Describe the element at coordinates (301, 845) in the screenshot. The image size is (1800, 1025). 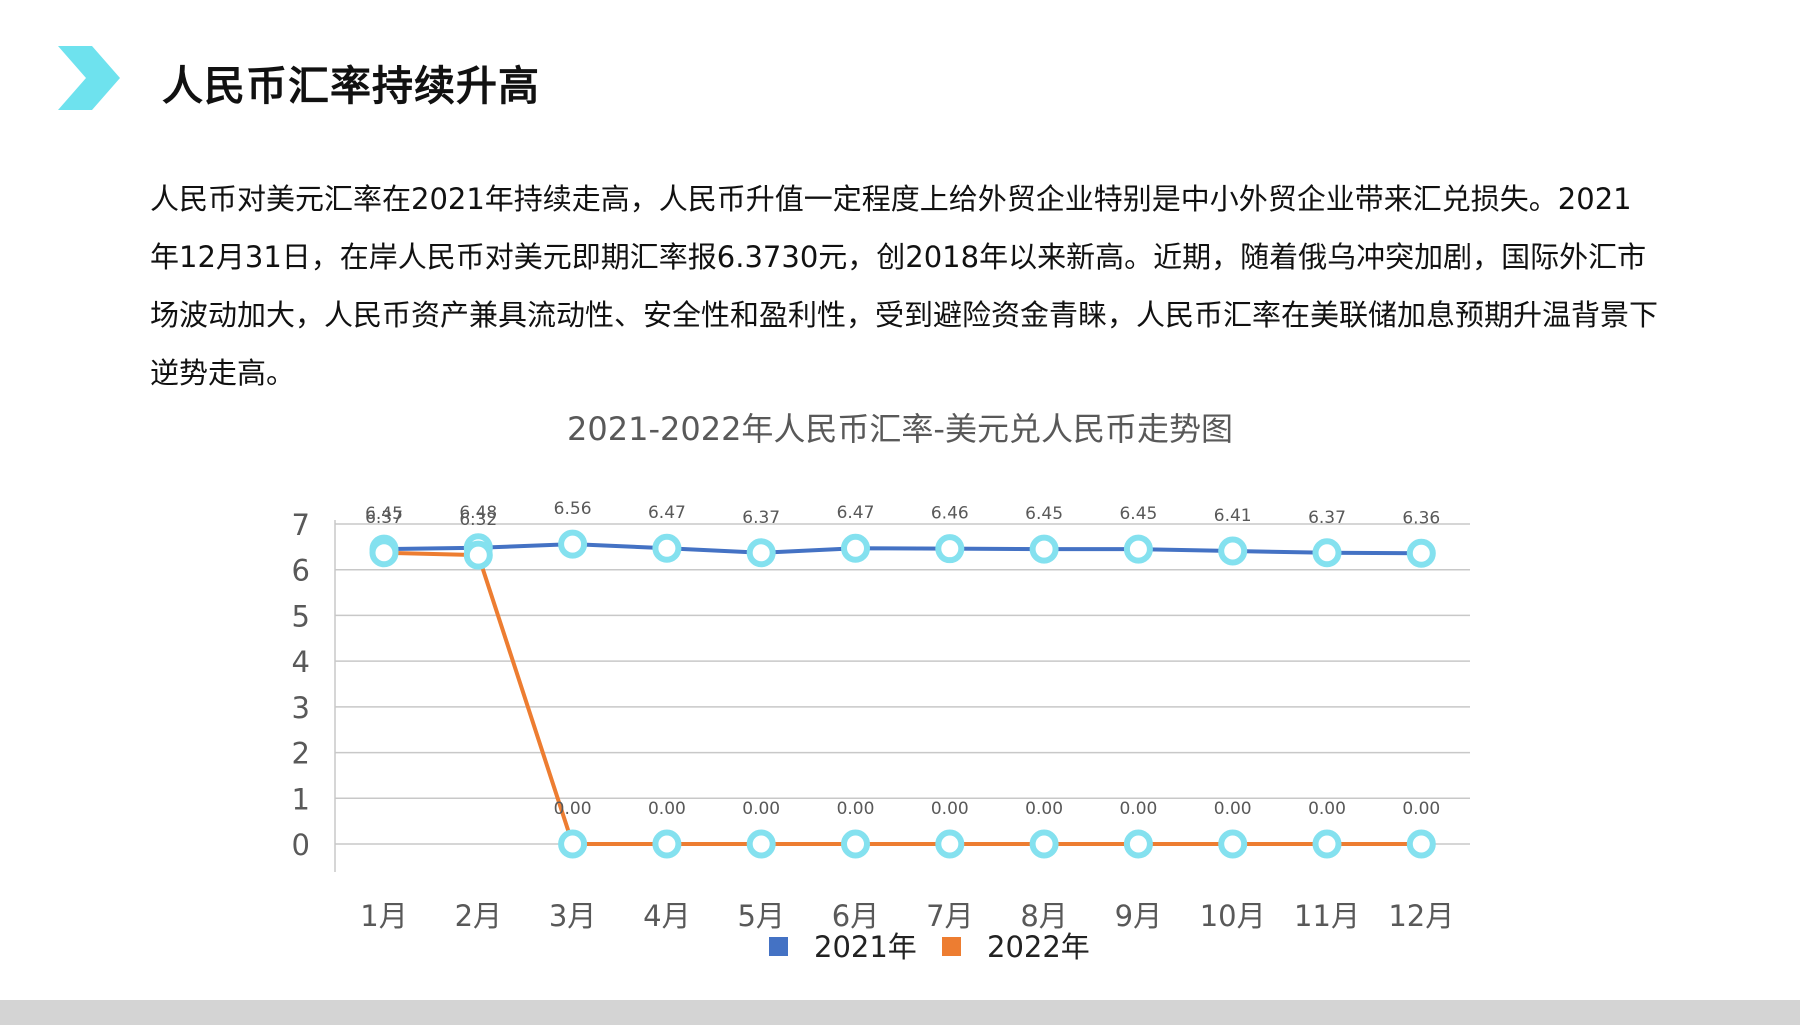
I see `y-tick-label: 0` at that location.